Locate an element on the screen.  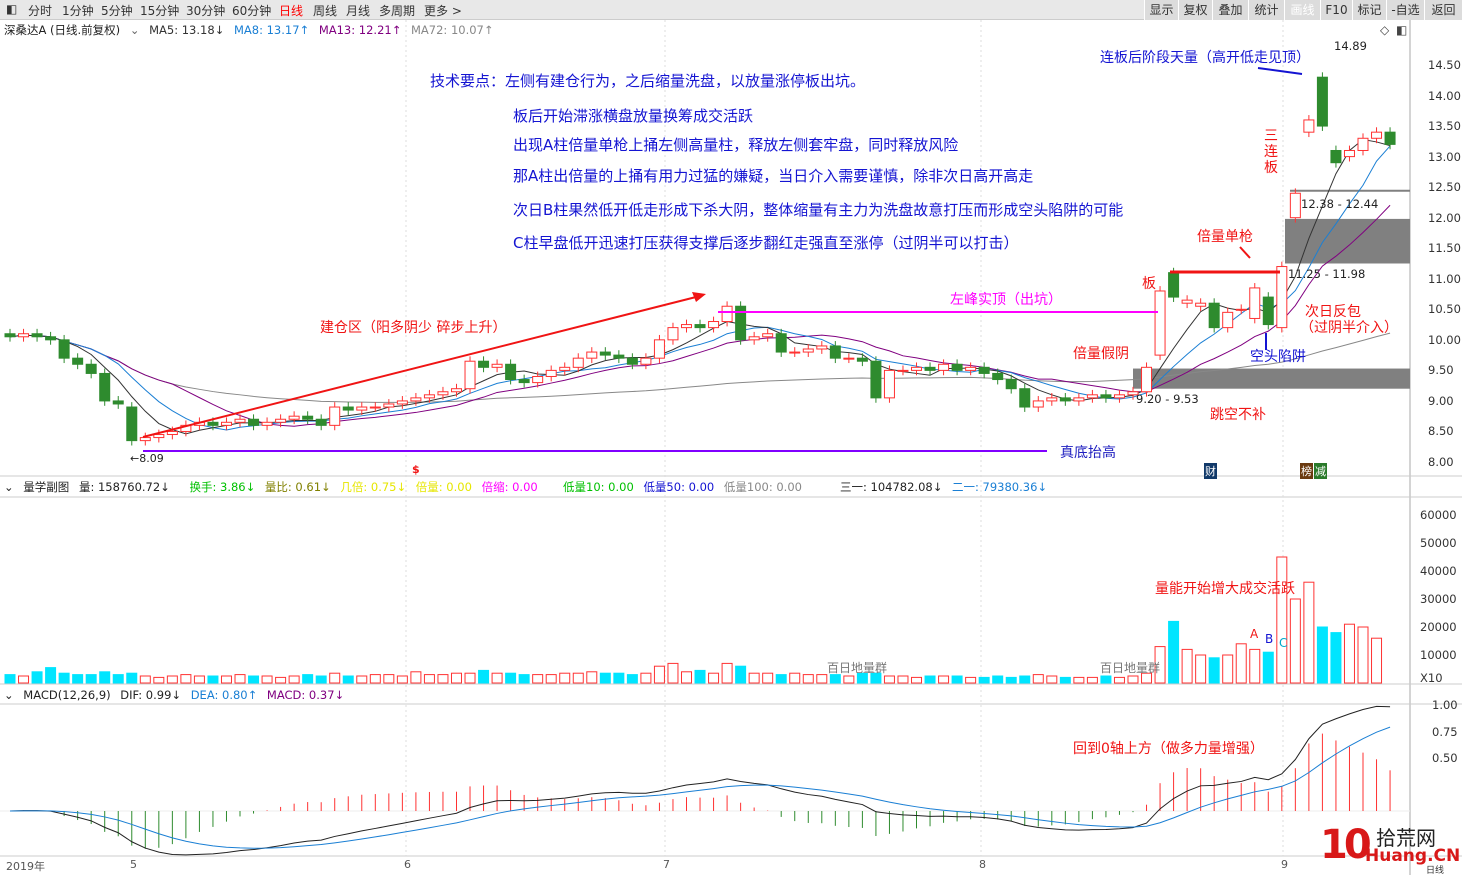
logo-domain: Huang.CN is located at coordinates (1413, 856).